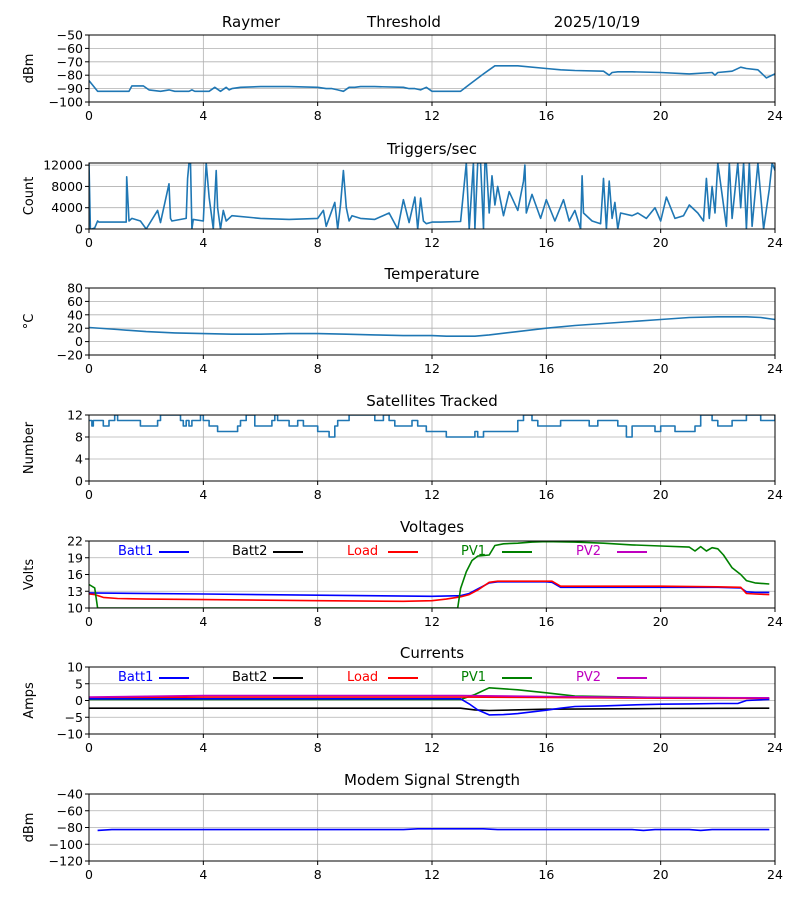 The height and width of the screenshot is (900, 800). Describe the element at coordinates (611, 677) in the screenshot. I see `legend-entry-pv2: PV2` at that location.